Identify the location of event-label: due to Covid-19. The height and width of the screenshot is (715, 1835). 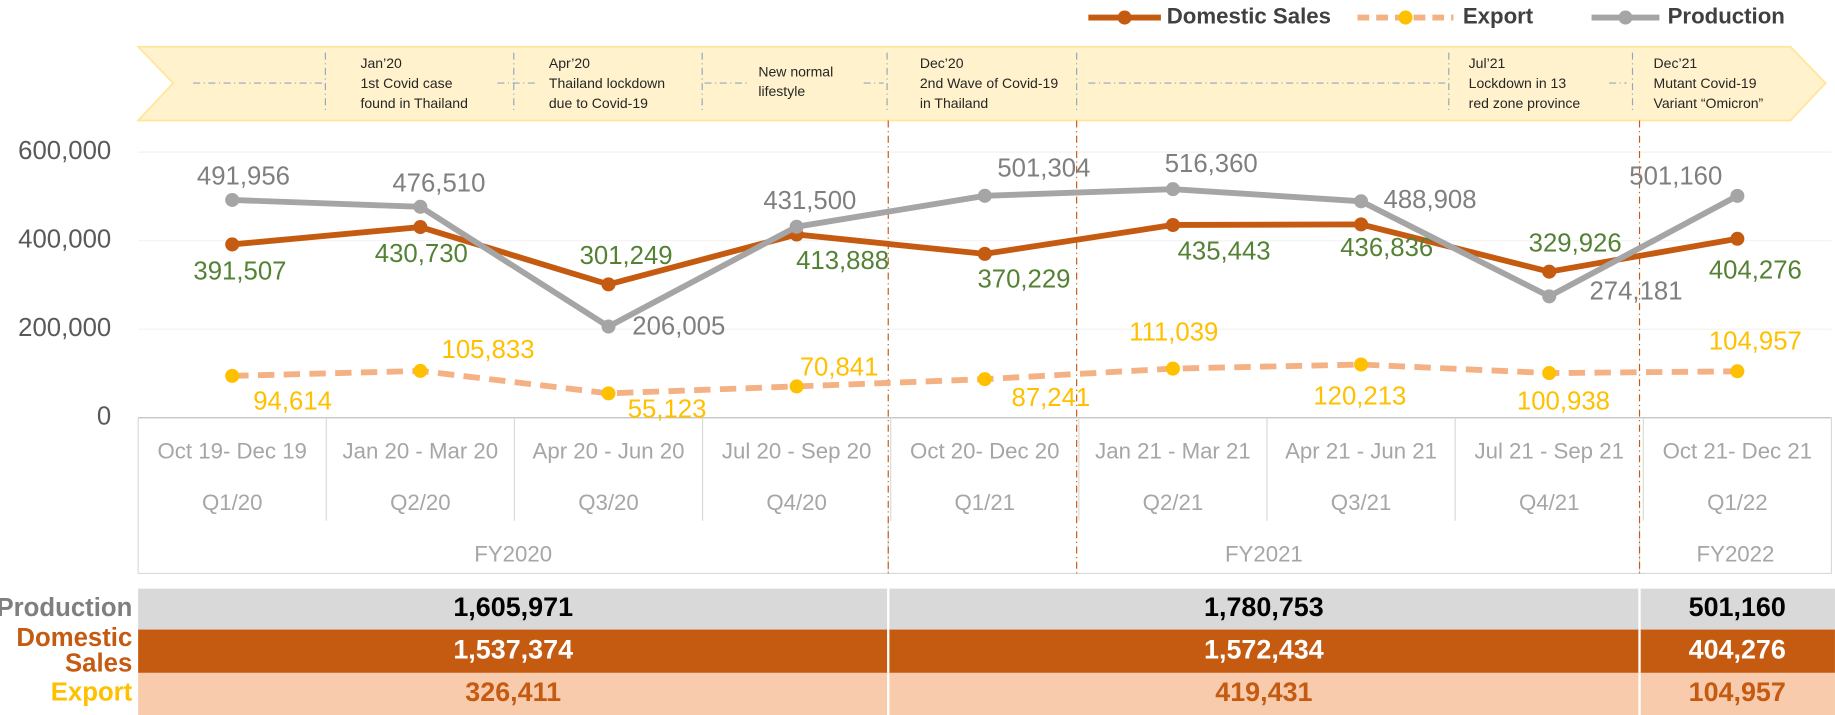
(598, 103).